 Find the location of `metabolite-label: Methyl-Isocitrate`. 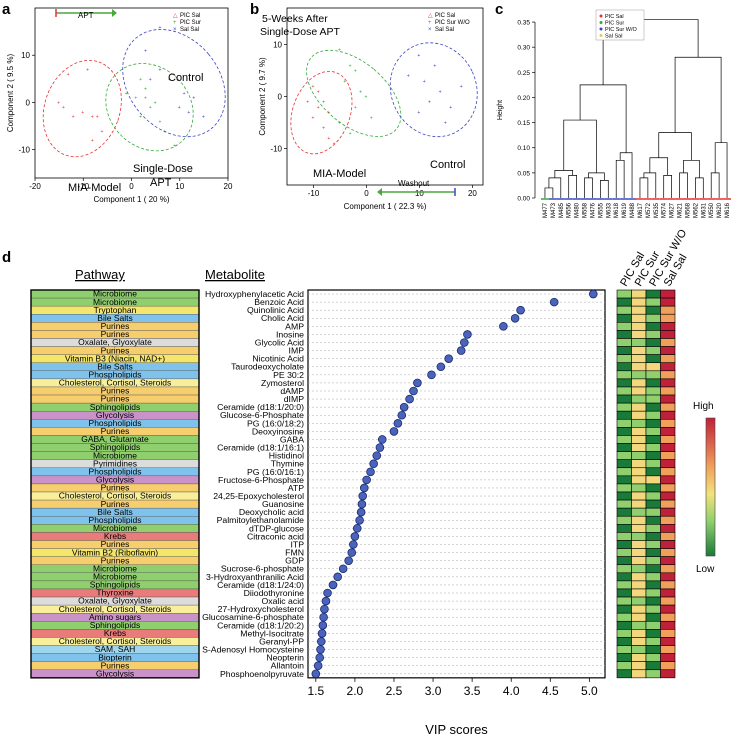

metabolite-label: Methyl-Isocitrate is located at coordinates (272, 633).